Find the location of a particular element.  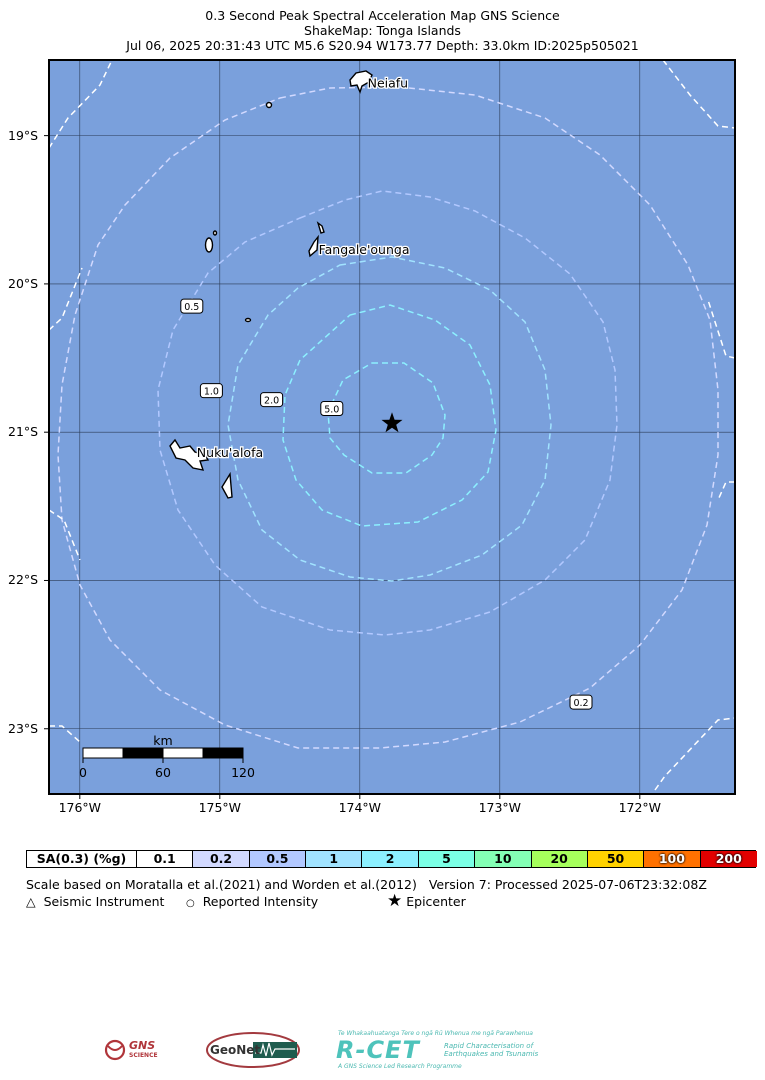

gns-logo: GNS SCIENCE is located at coordinates (132, 1051).